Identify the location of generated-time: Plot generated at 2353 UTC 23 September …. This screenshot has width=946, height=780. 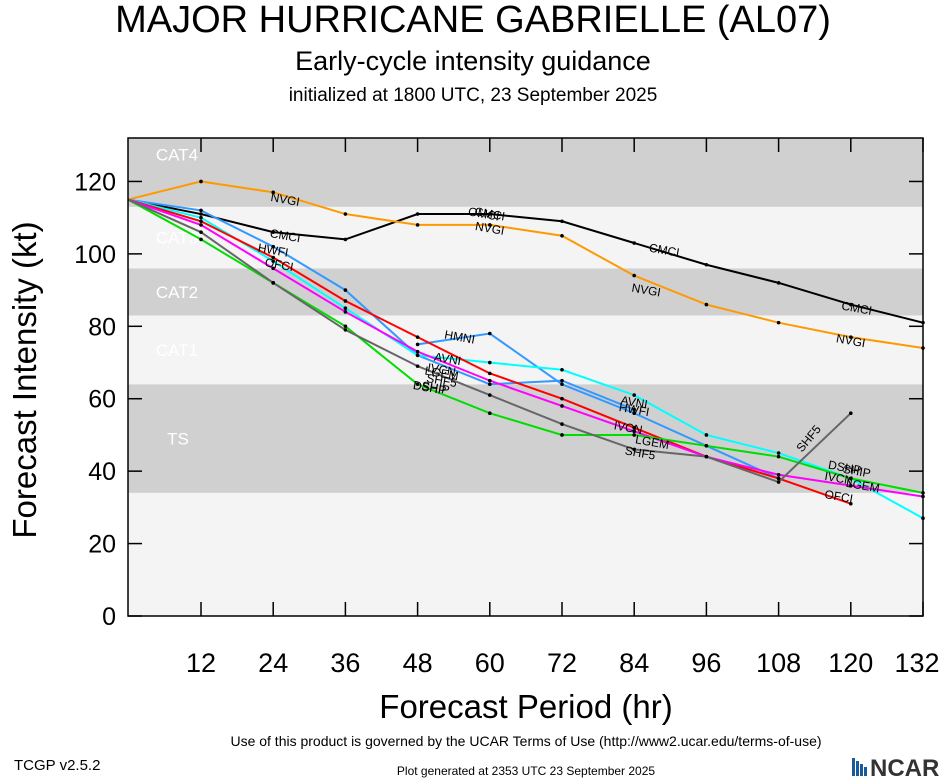
(526, 771).